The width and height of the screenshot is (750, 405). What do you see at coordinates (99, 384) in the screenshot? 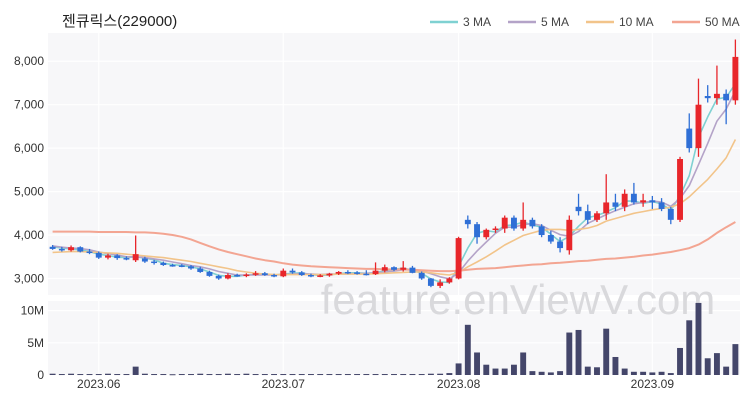
I see `date-tick-label: 2023.06` at bounding box center [99, 384].